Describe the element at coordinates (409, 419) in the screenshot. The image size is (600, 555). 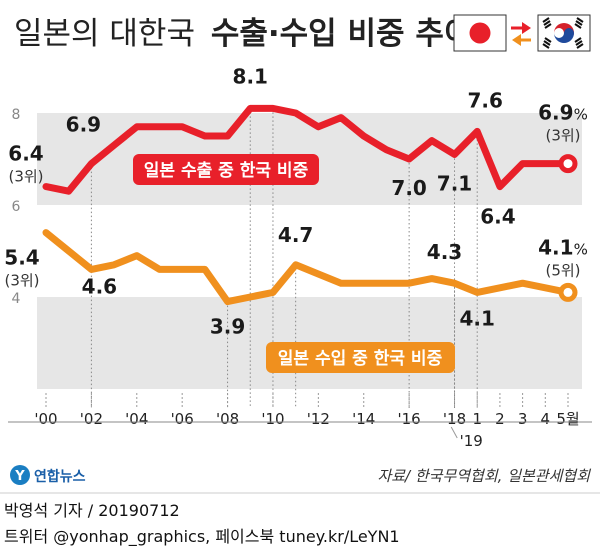
I see `x-tick-label: '16` at that location.